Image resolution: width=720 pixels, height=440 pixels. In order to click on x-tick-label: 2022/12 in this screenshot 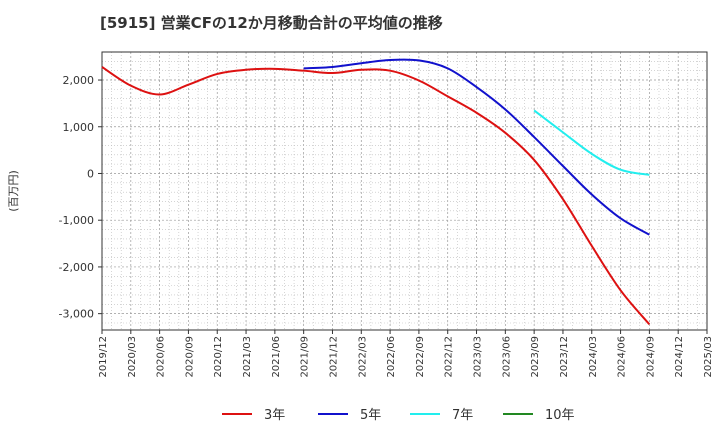, I will do `click(449, 357)`.